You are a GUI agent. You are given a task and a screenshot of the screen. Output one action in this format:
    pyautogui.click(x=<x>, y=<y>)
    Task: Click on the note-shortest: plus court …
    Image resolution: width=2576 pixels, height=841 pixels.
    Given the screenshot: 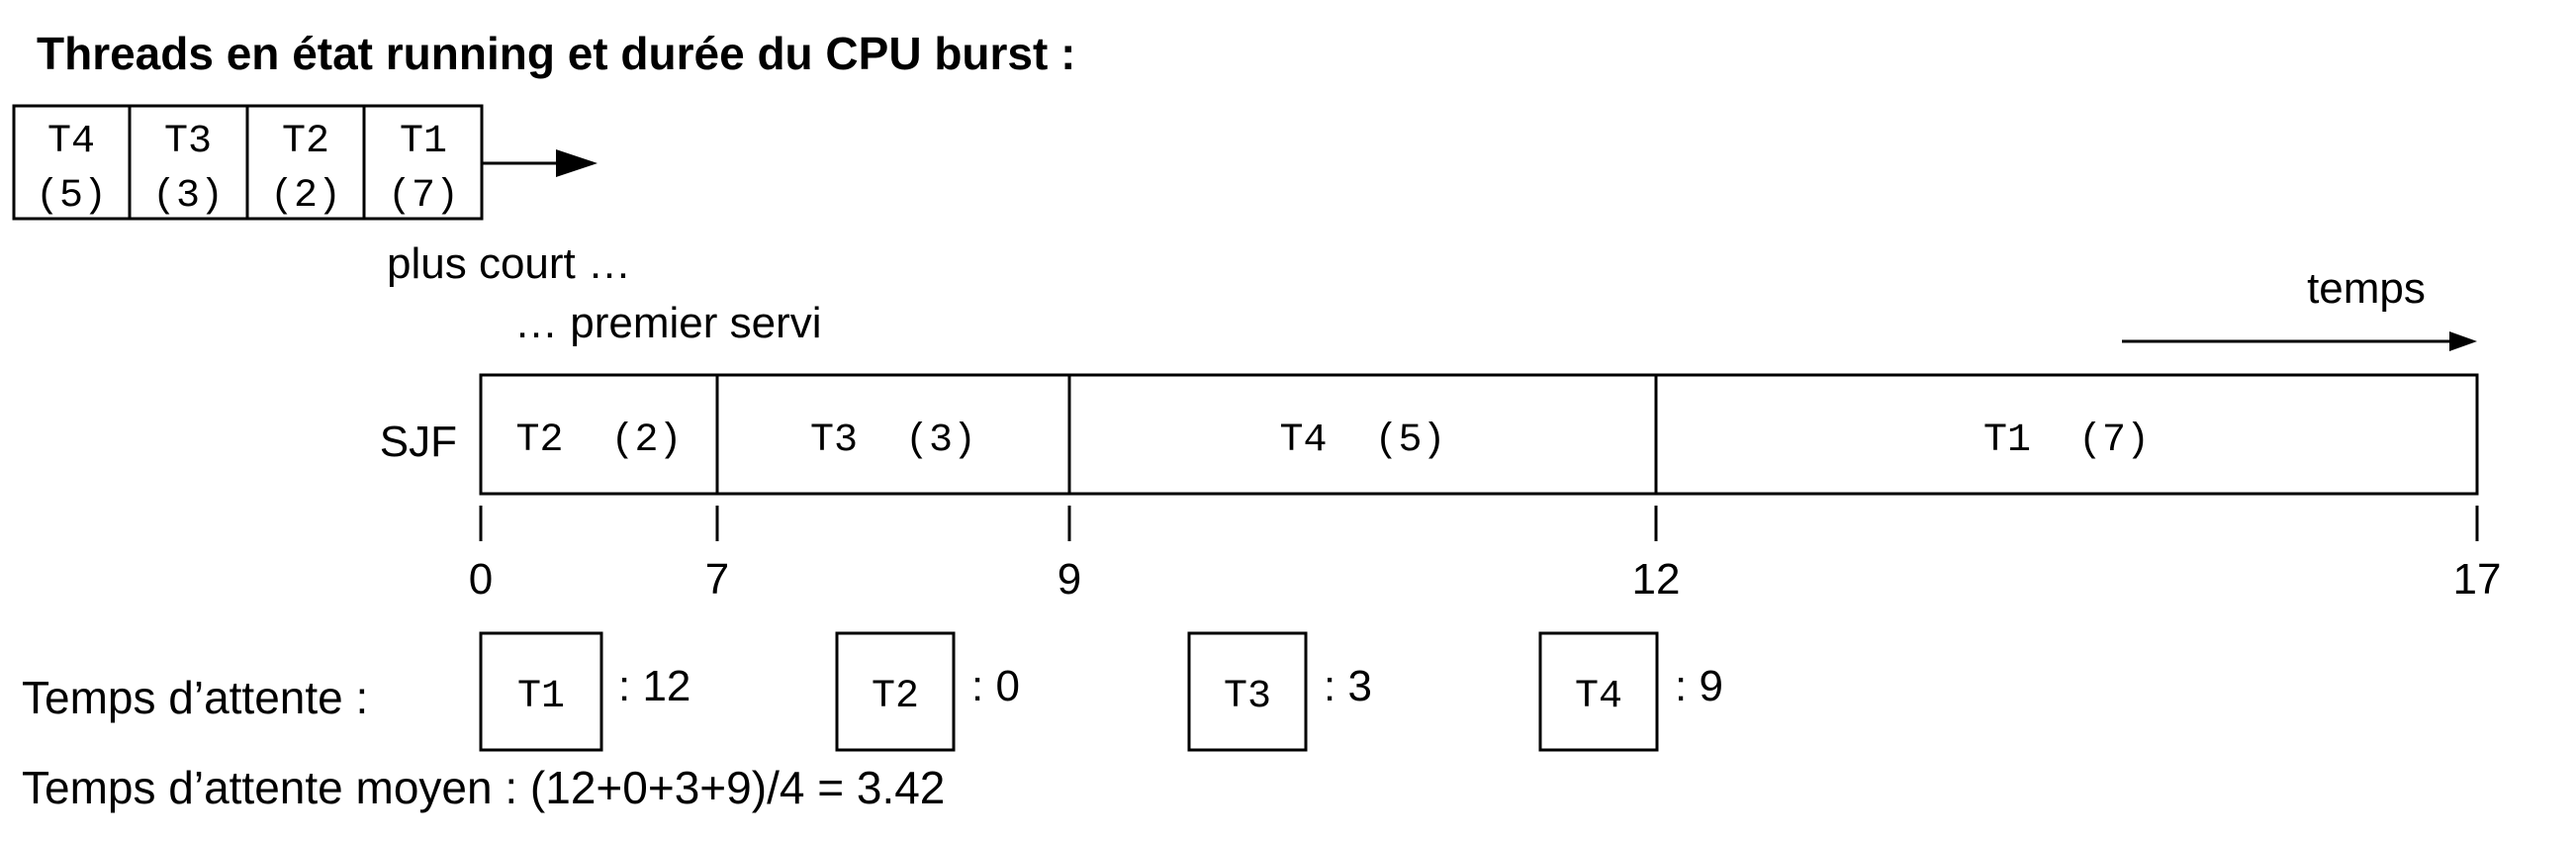 What is the action you would take?
    pyautogui.click(x=509, y=263)
    